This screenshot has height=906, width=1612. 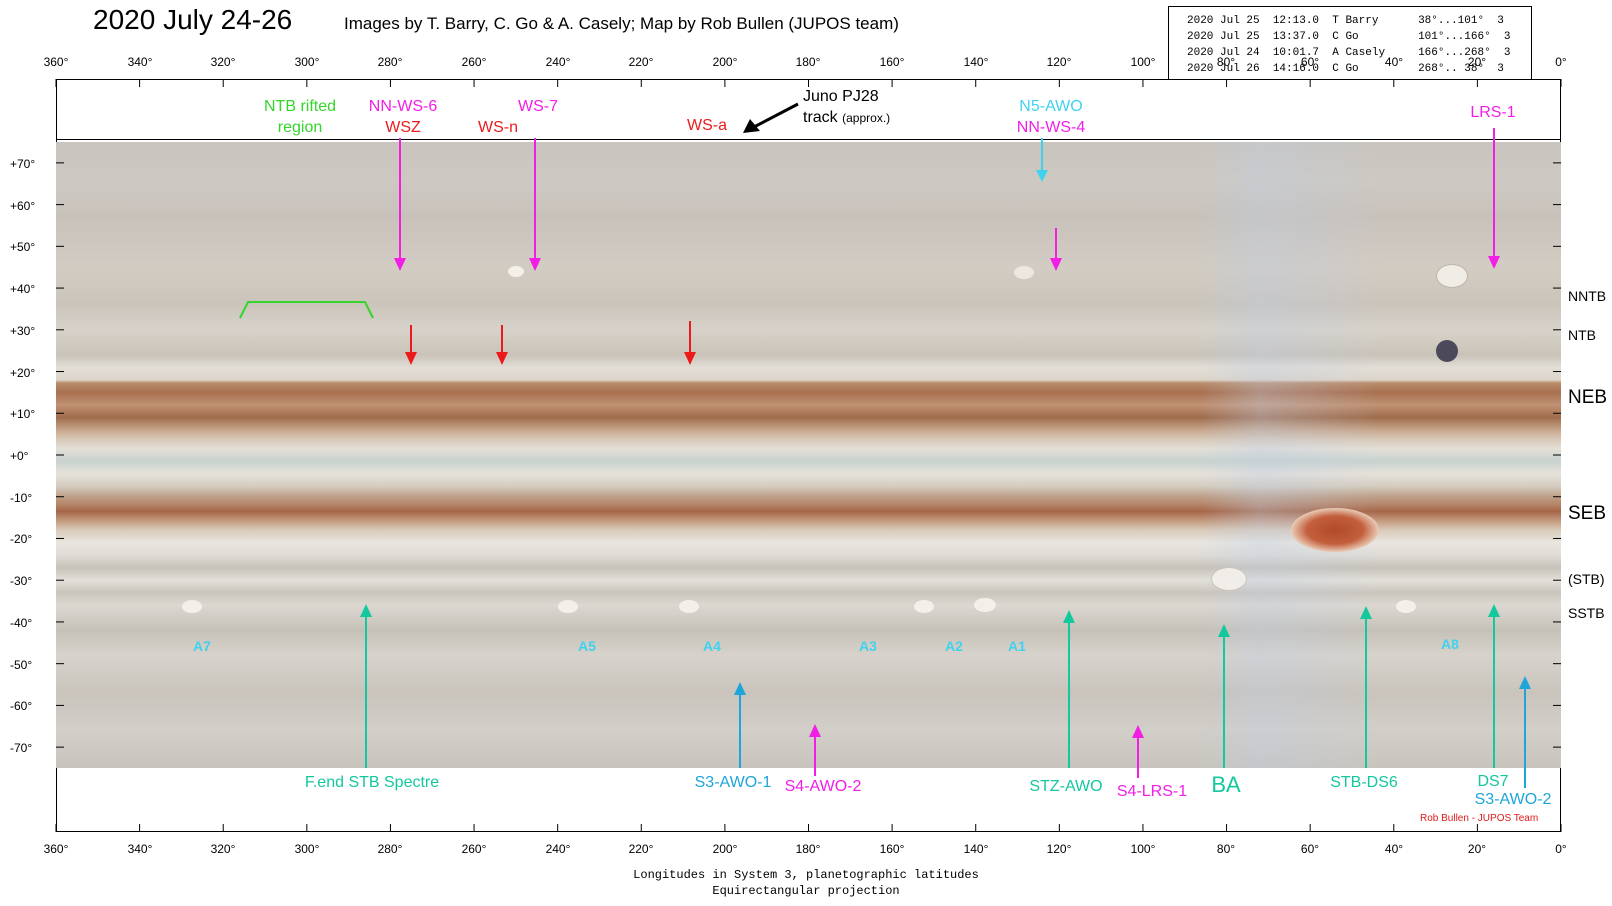 I want to click on spot-label-a1: A1, so click(x=1017, y=646).